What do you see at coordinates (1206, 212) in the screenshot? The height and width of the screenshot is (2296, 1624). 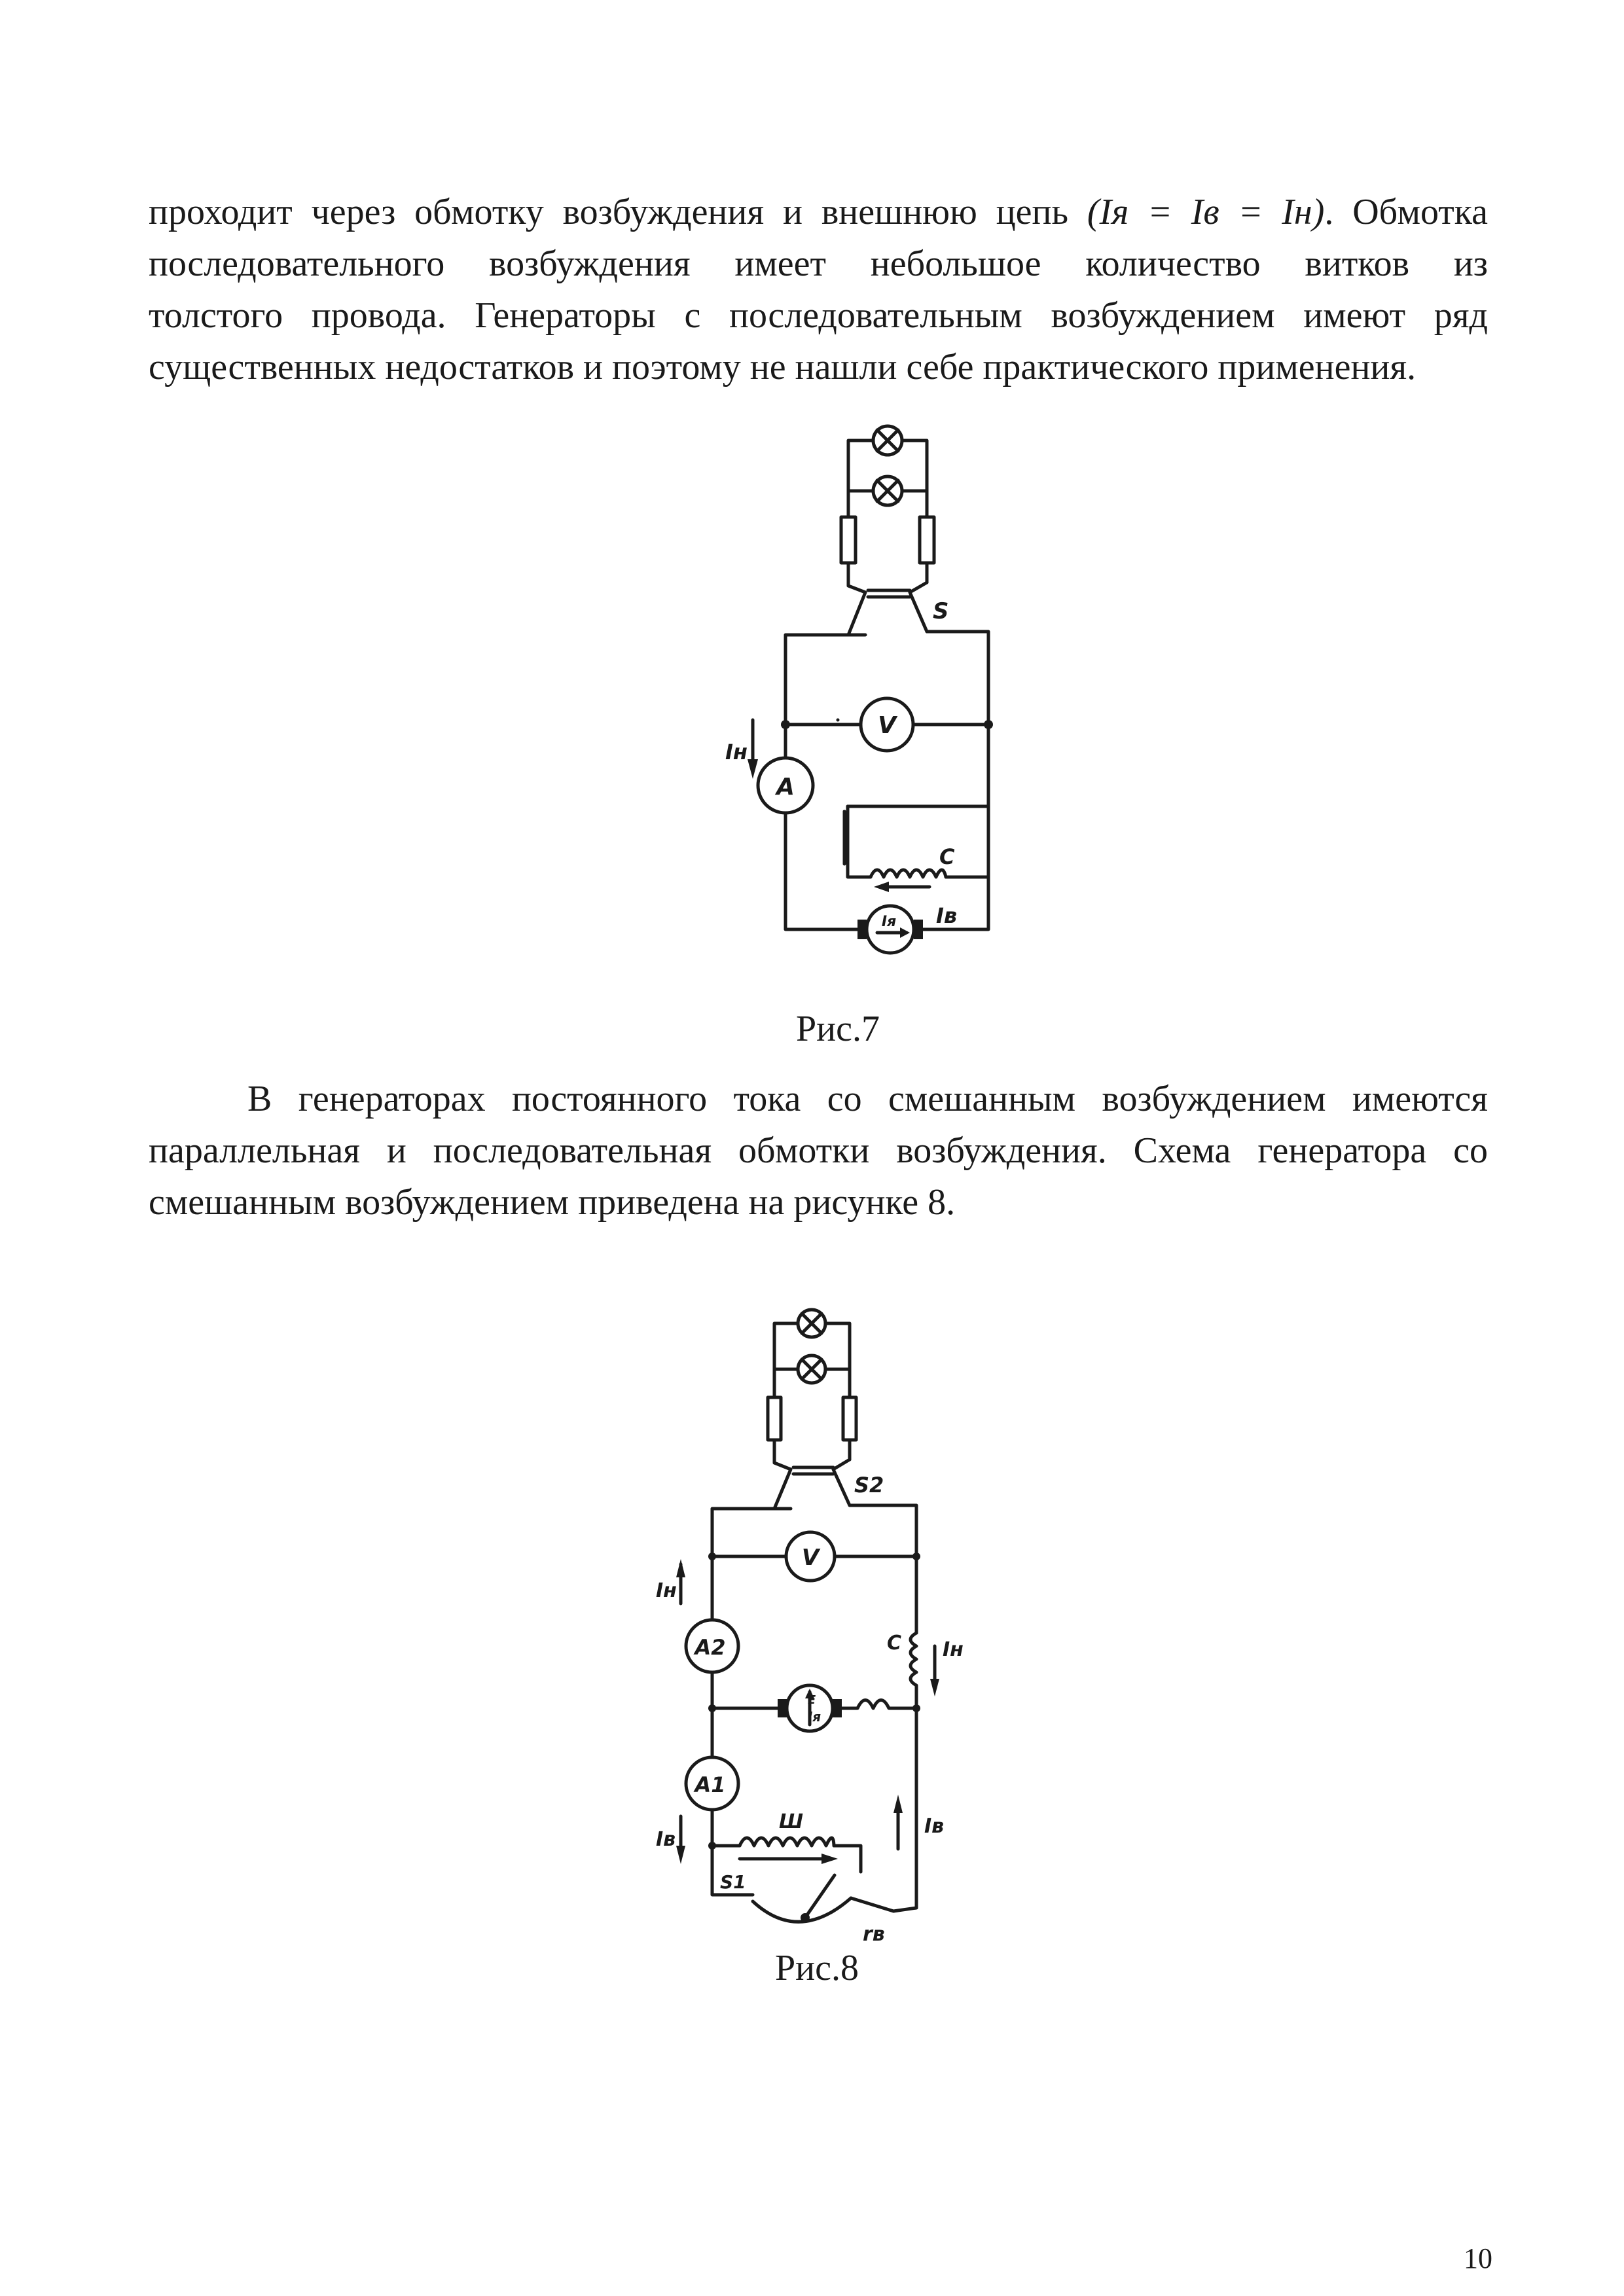 I see `current-equation: (Iя = Iв = Iн)` at bounding box center [1206, 212].